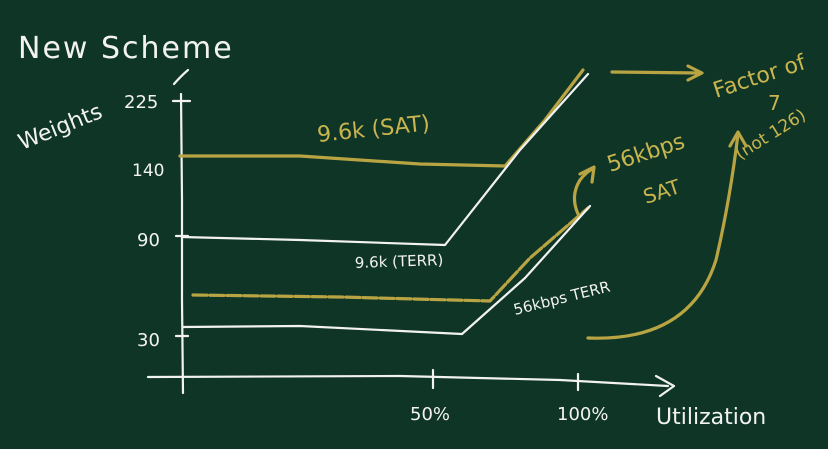 This screenshot has width=828, height=449. I want to click on label-96k-sat: 9.6k (SAT), so click(373, 129).